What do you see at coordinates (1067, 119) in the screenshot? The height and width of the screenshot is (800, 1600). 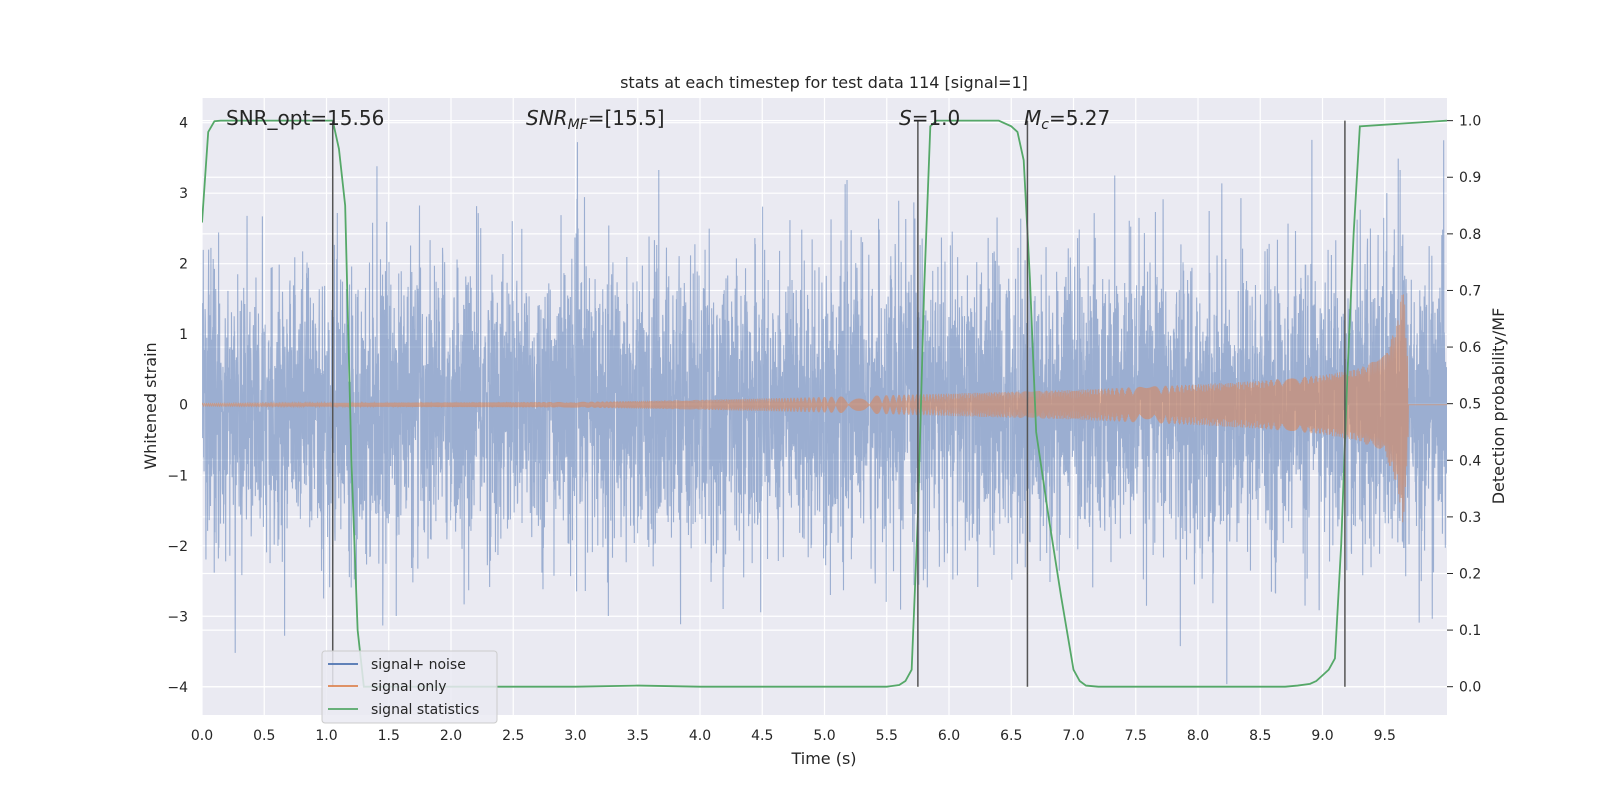 I see `annotation-mc: Mc=5.27` at bounding box center [1067, 119].